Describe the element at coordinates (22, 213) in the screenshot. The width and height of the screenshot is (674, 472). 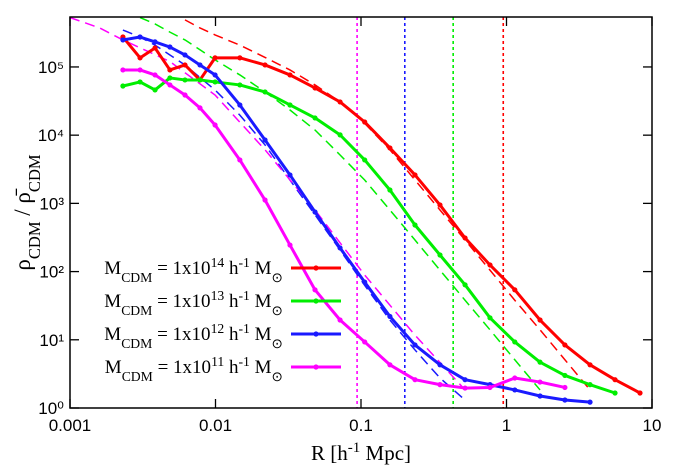
I see `y-axis-label-part: /` at that location.